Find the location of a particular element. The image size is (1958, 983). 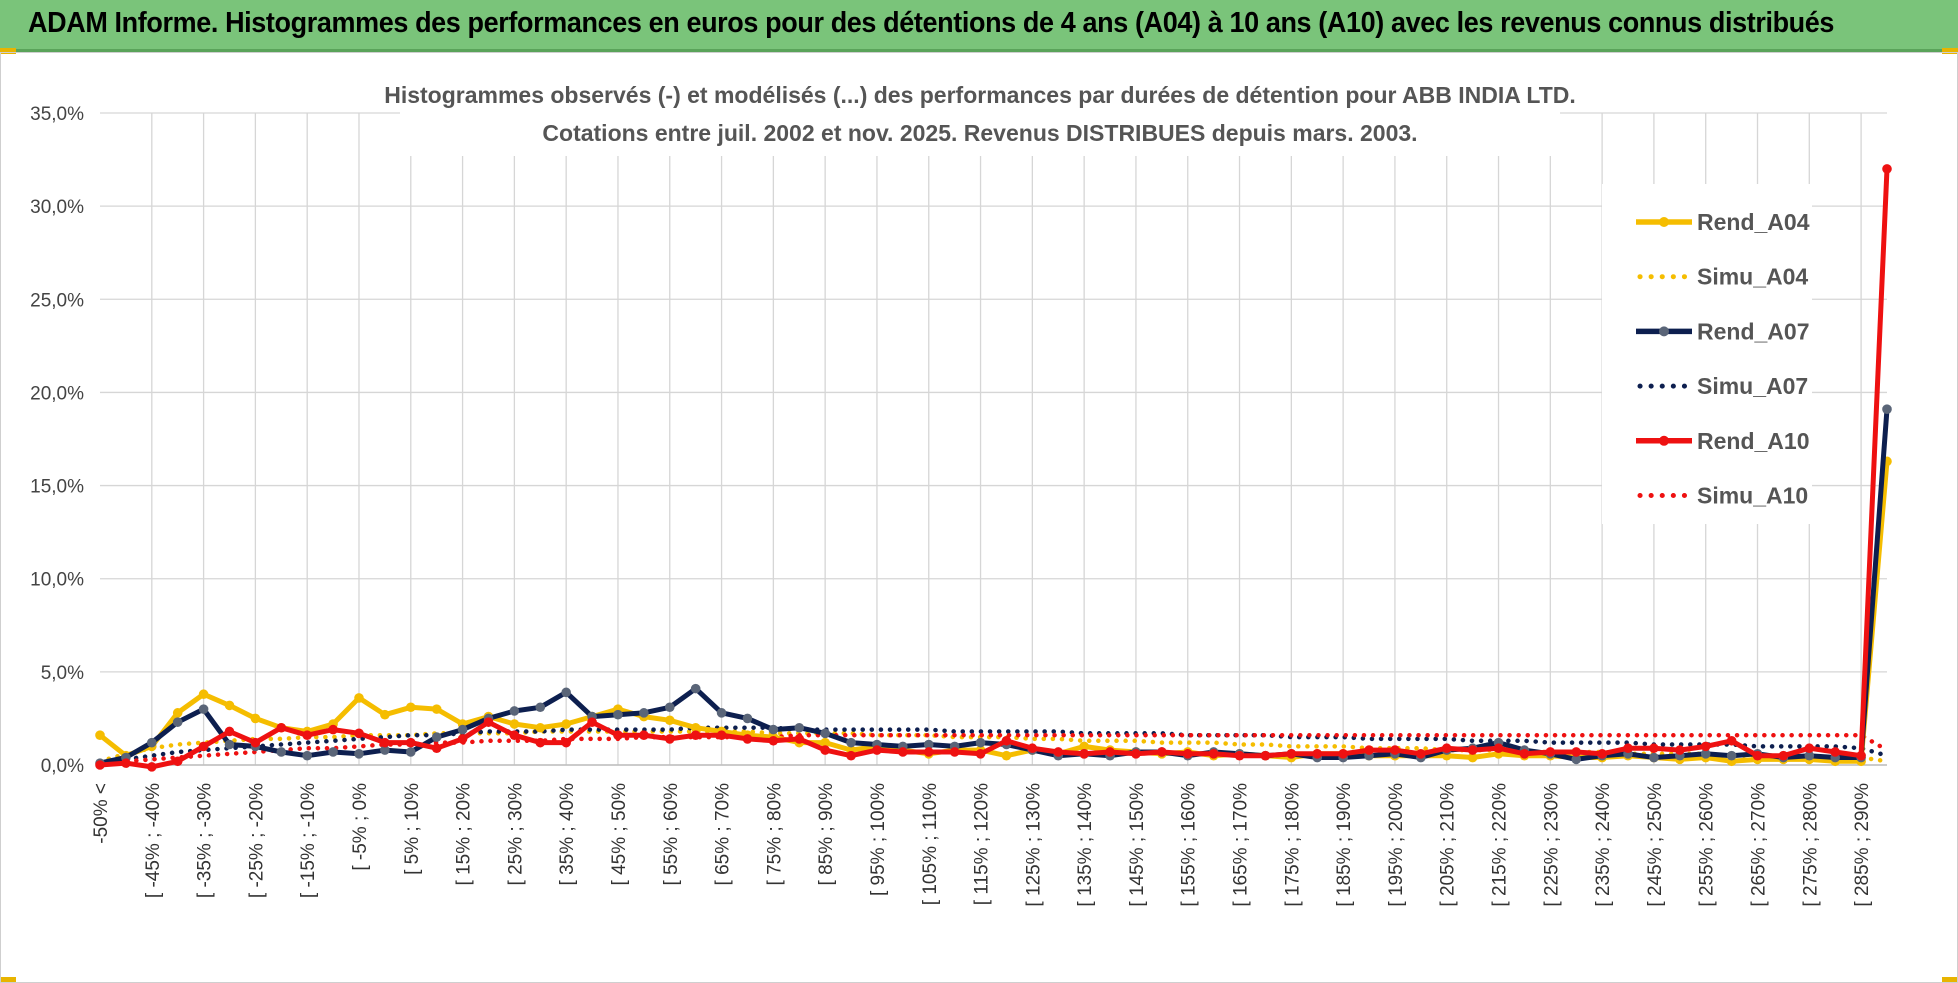

legend-label: Rend_A10 is located at coordinates (1753, 441).